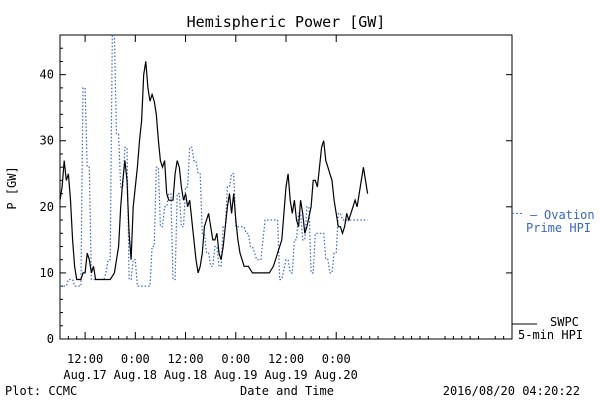 The width and height of the screenshot is (600, 405). I want to click on legend-swpc-label-line2: 5-min HPI, so click(550, 335).